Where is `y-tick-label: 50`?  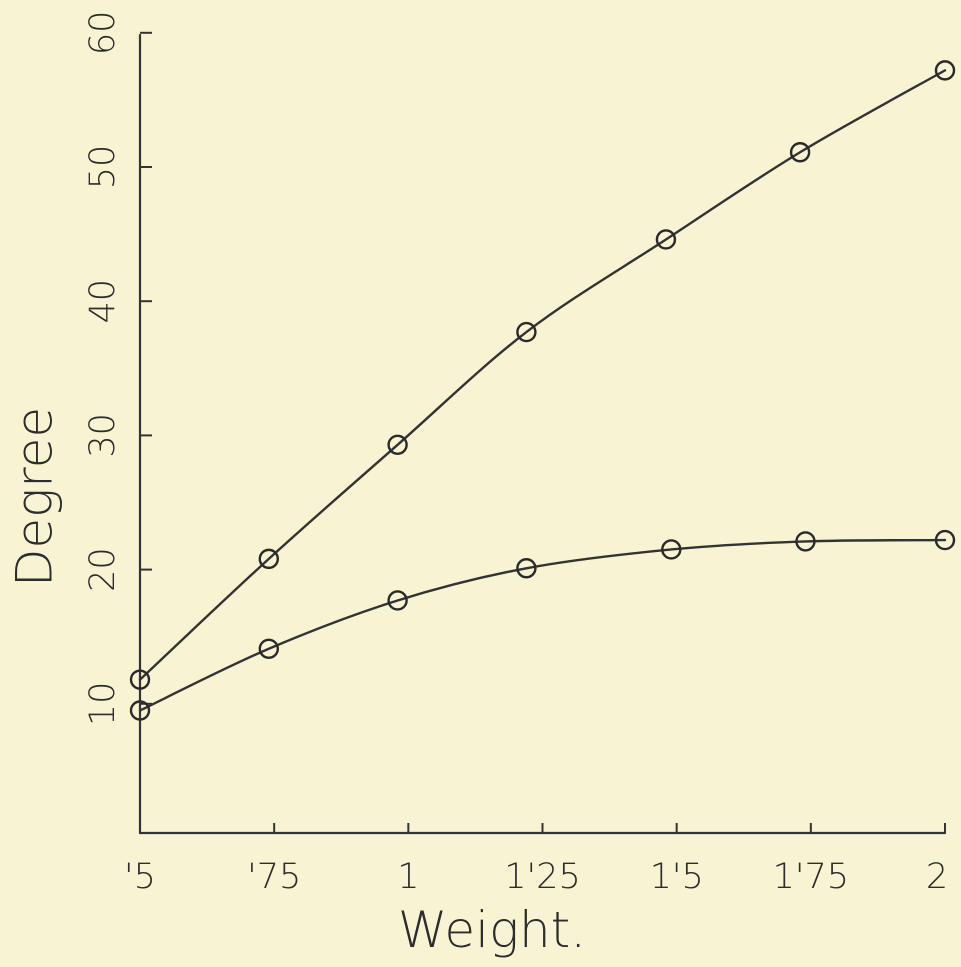 y-tick-label: 50 is located at coordinates (103, 167).